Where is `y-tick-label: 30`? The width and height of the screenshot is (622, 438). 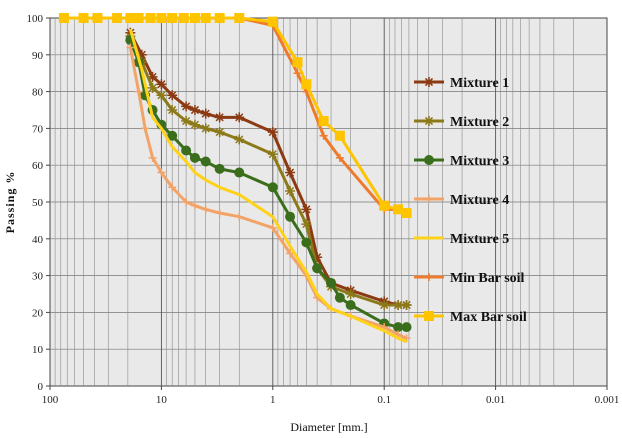 y-tick-label: 30 is located at coordinates (38, 277).